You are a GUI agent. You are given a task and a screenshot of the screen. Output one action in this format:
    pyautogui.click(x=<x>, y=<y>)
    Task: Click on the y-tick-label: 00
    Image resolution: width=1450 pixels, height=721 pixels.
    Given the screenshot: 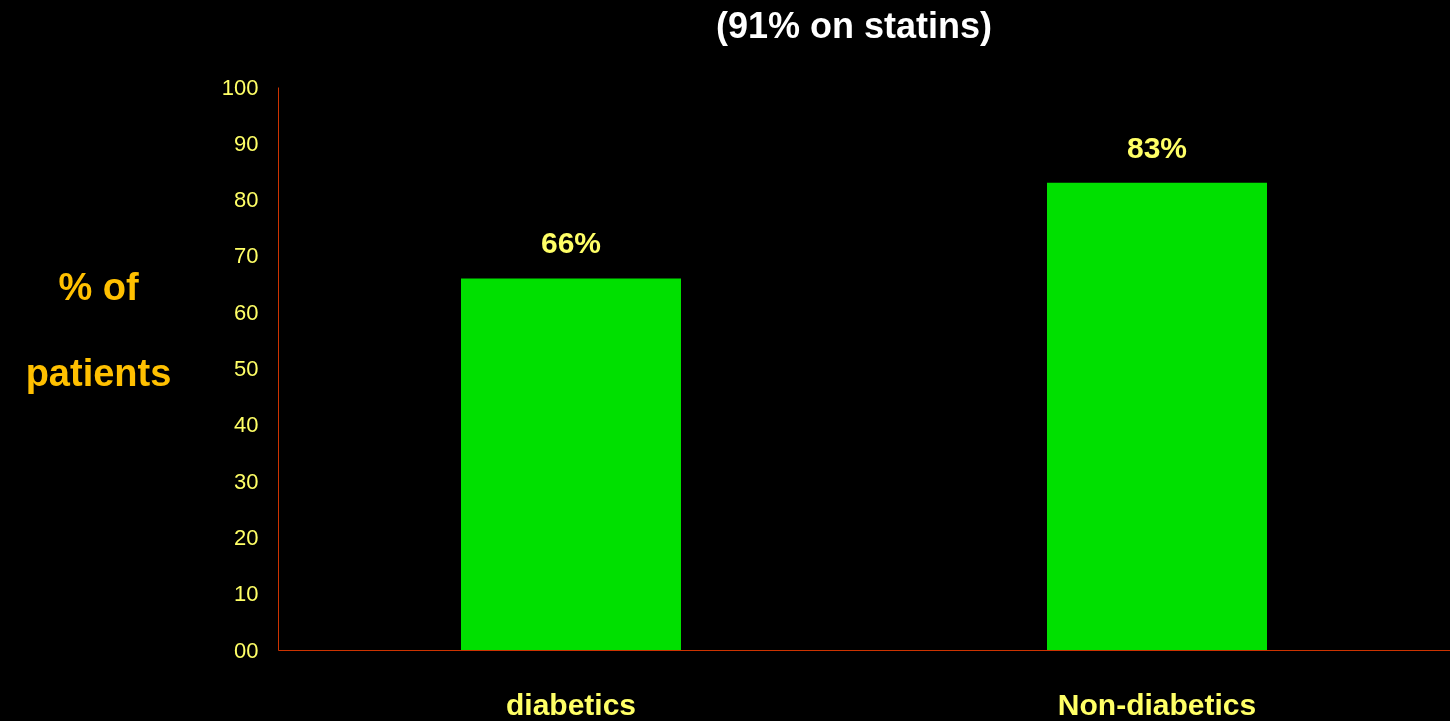 What is the action you would take?
    pyautogui.click(x=246, y=650)
    